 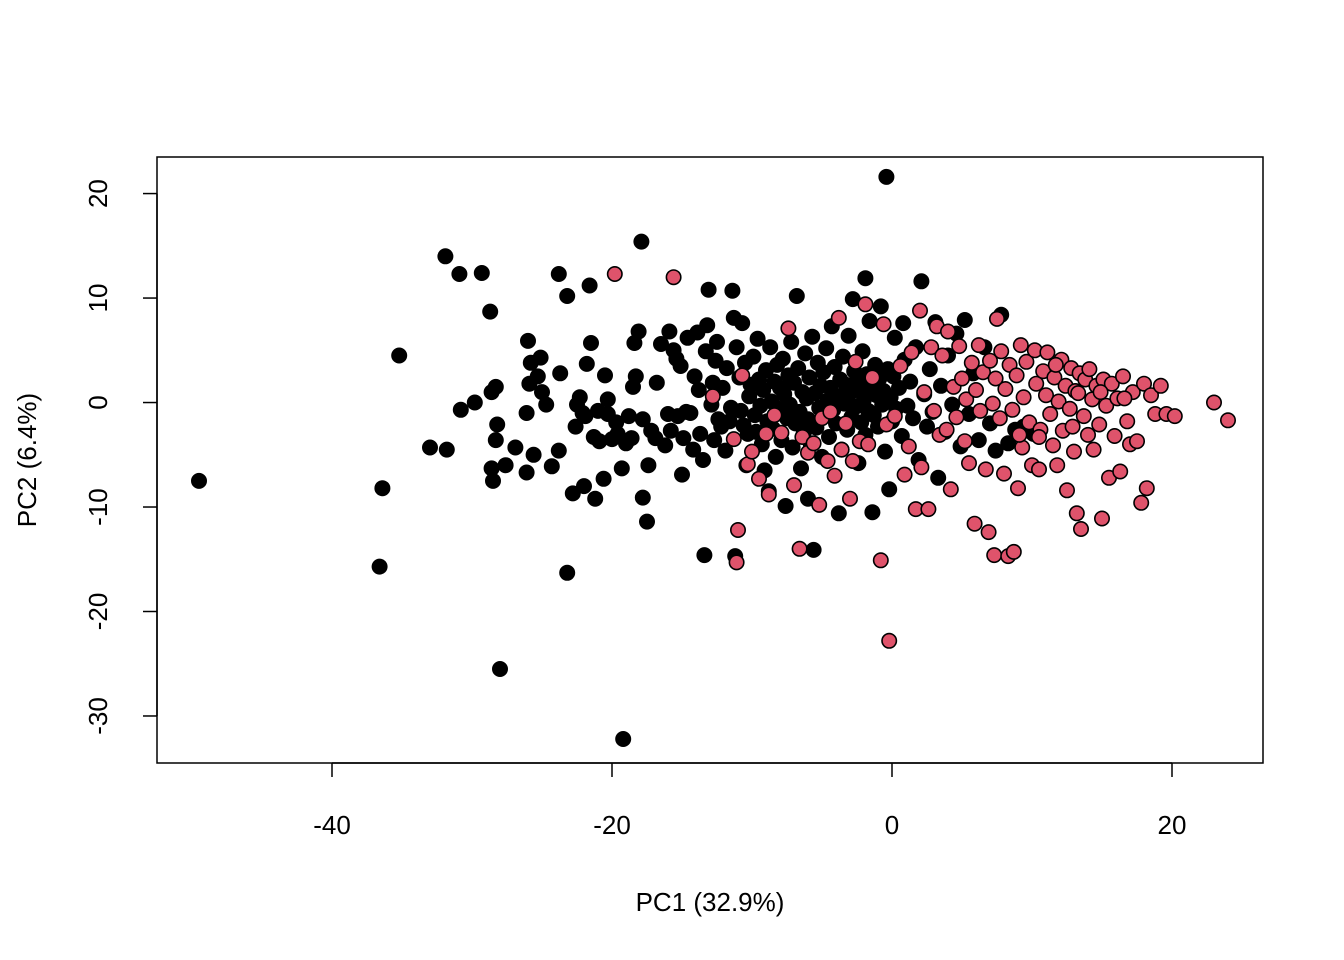 What do you see at coordinates (98, 716) in the screenshot?
I see `y-tick-label: -30` at bounding box center [98, 716].